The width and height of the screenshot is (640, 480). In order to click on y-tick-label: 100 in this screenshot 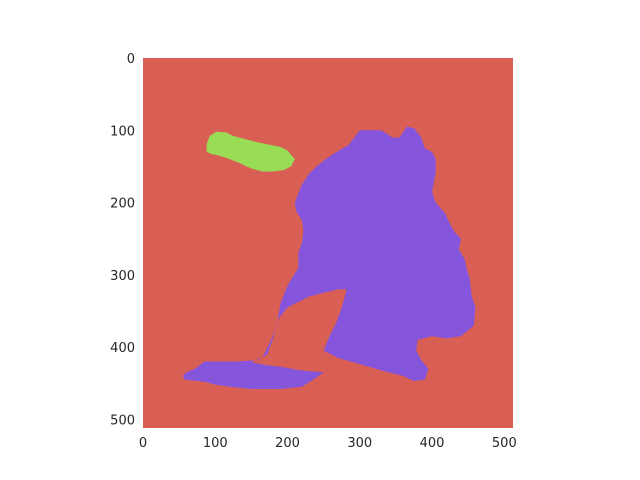, I will do `click(122, 131)`.